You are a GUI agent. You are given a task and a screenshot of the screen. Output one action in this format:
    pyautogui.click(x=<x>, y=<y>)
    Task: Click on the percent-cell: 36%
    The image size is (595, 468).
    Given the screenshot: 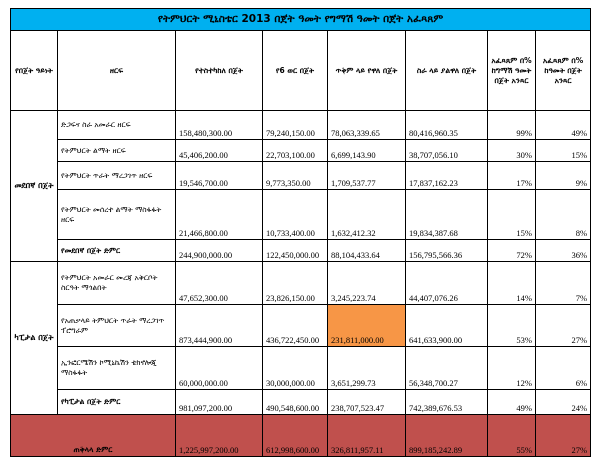 What is the action you would take?
    pyautogui.click(x=563, y=250)
    